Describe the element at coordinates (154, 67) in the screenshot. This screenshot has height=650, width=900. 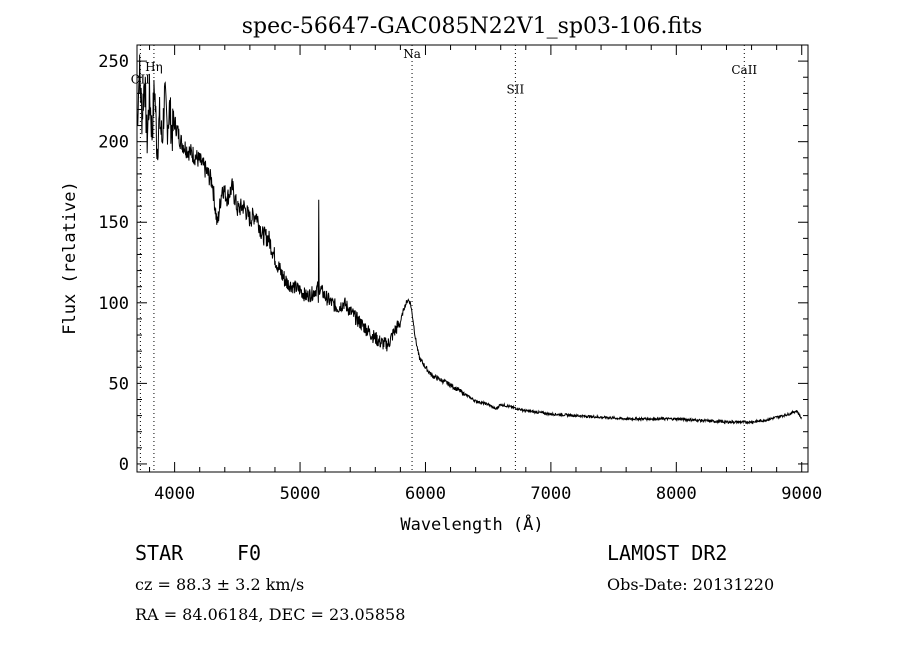
I see `spectral-line-label: Hη` at that location.